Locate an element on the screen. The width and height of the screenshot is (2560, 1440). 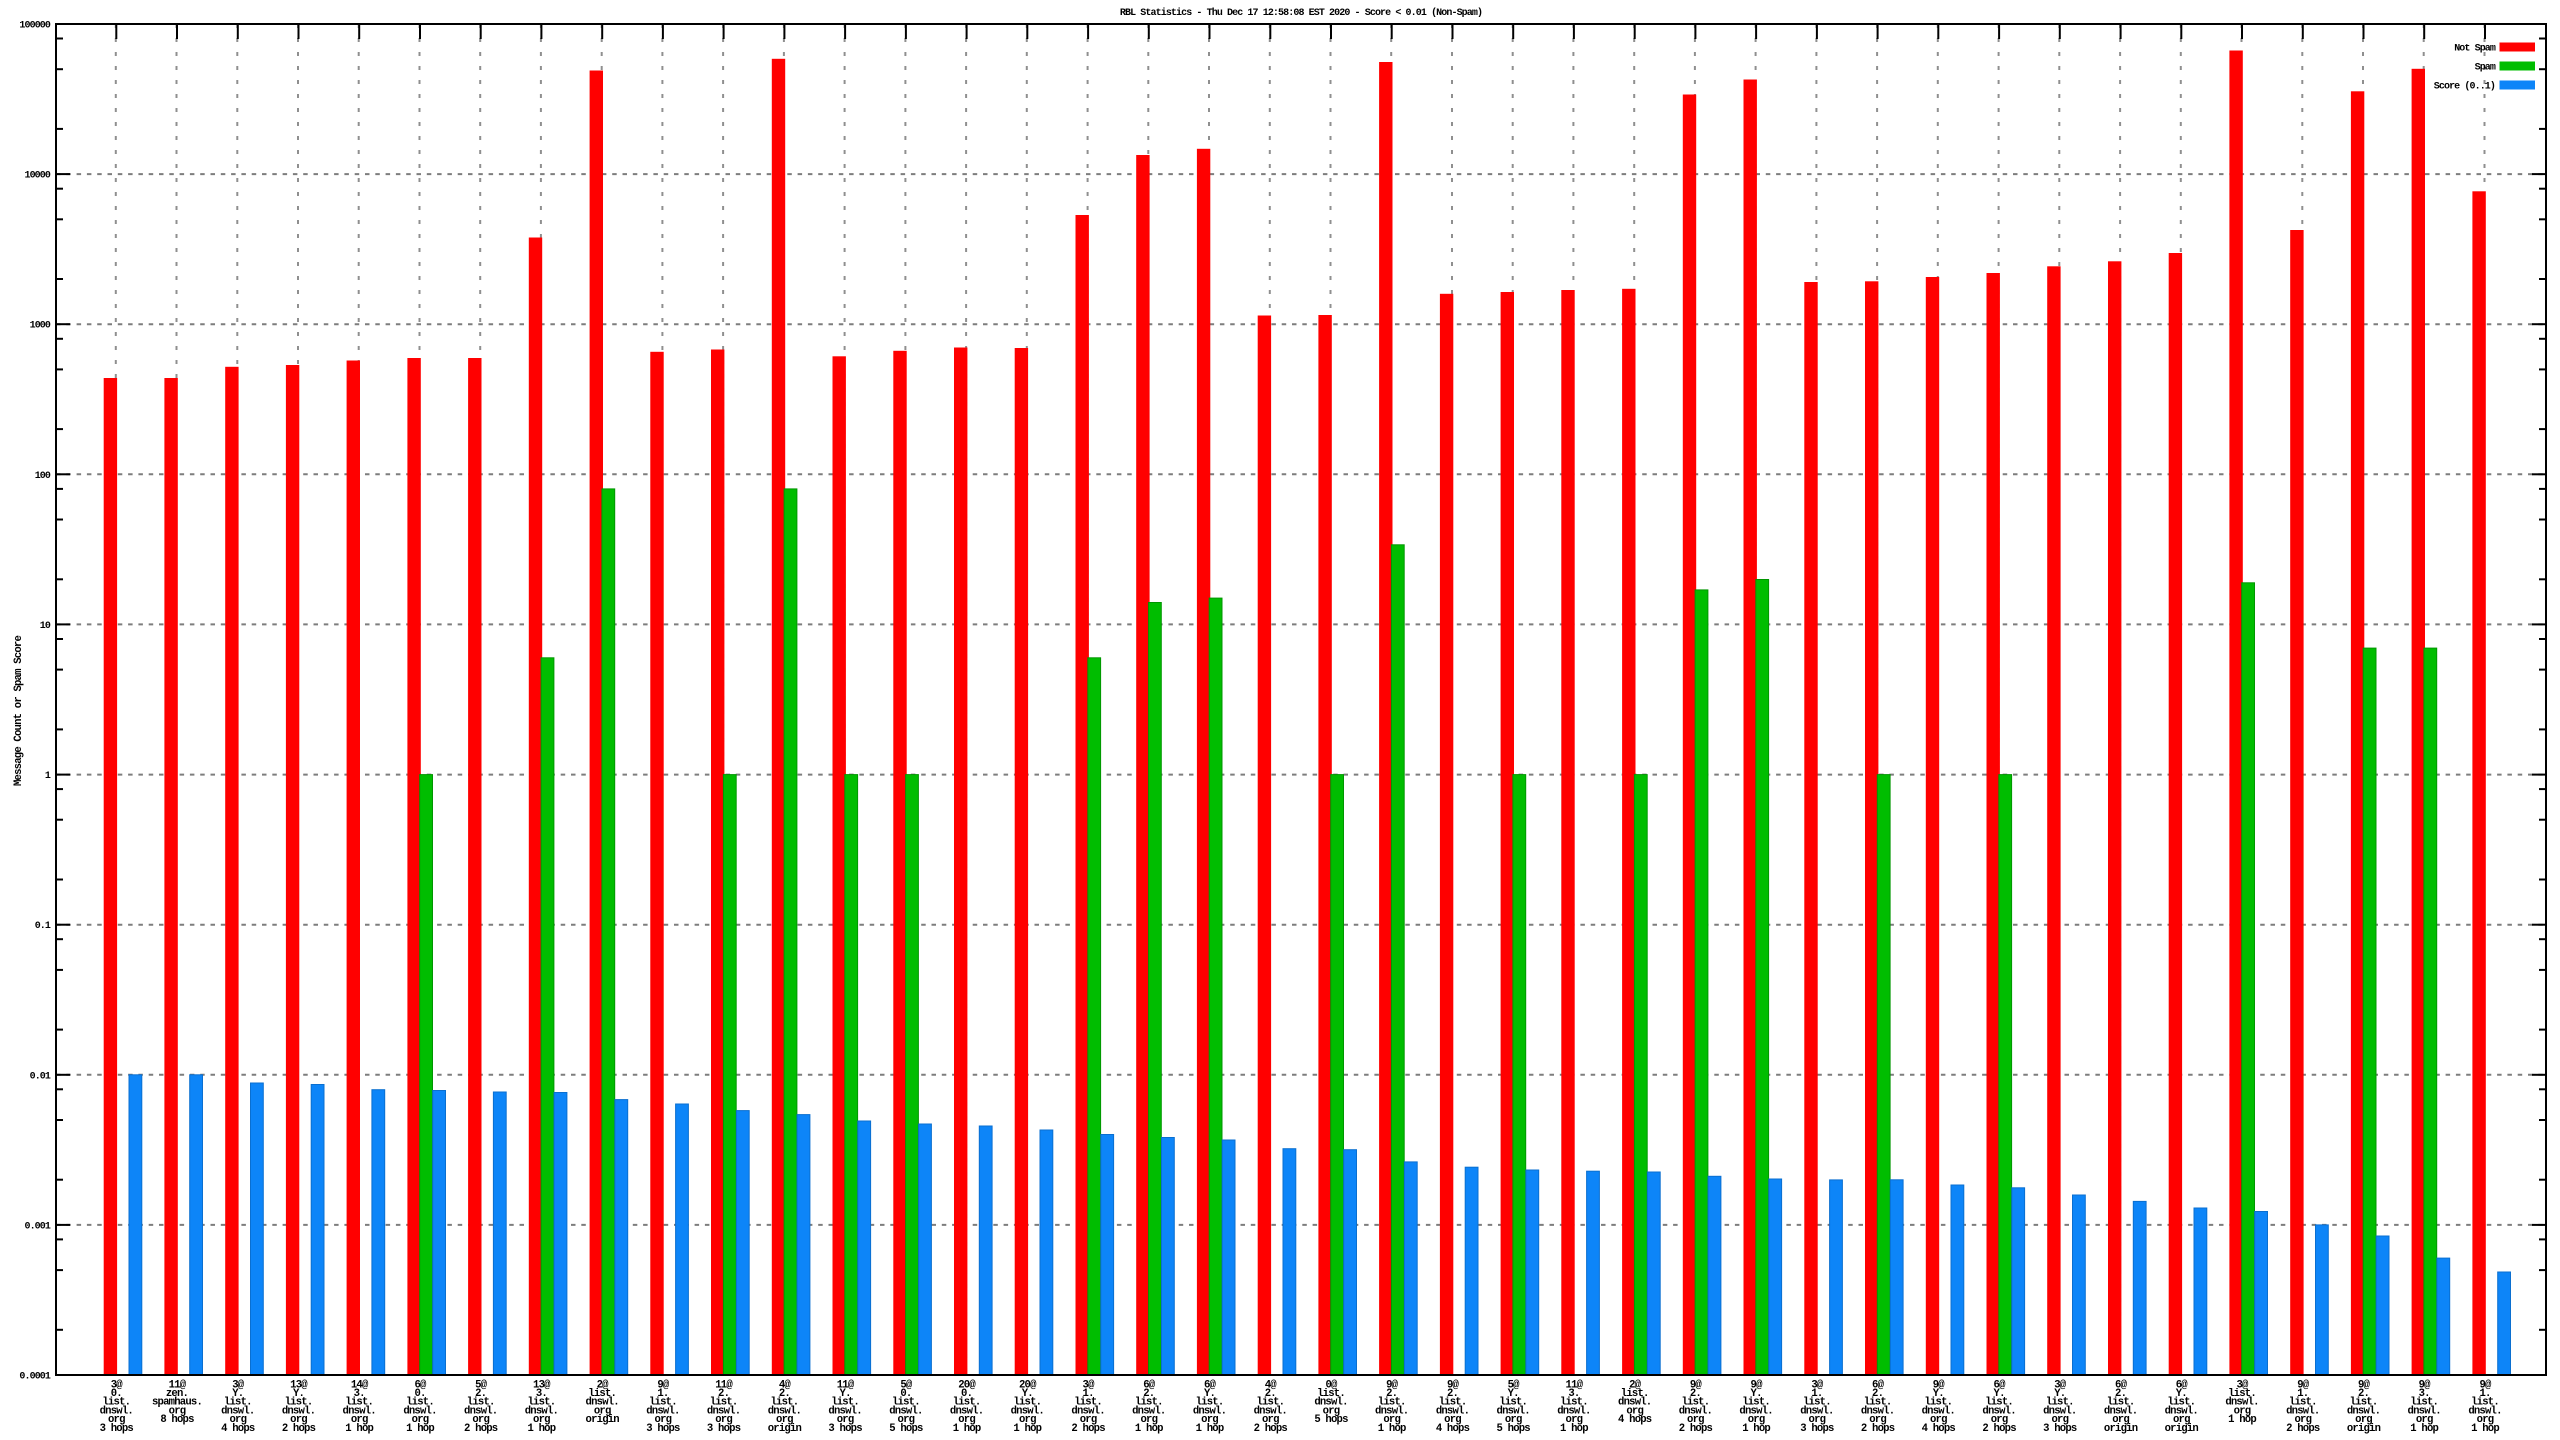
svg-text: 6@ is located at coordinates (420, 1385).